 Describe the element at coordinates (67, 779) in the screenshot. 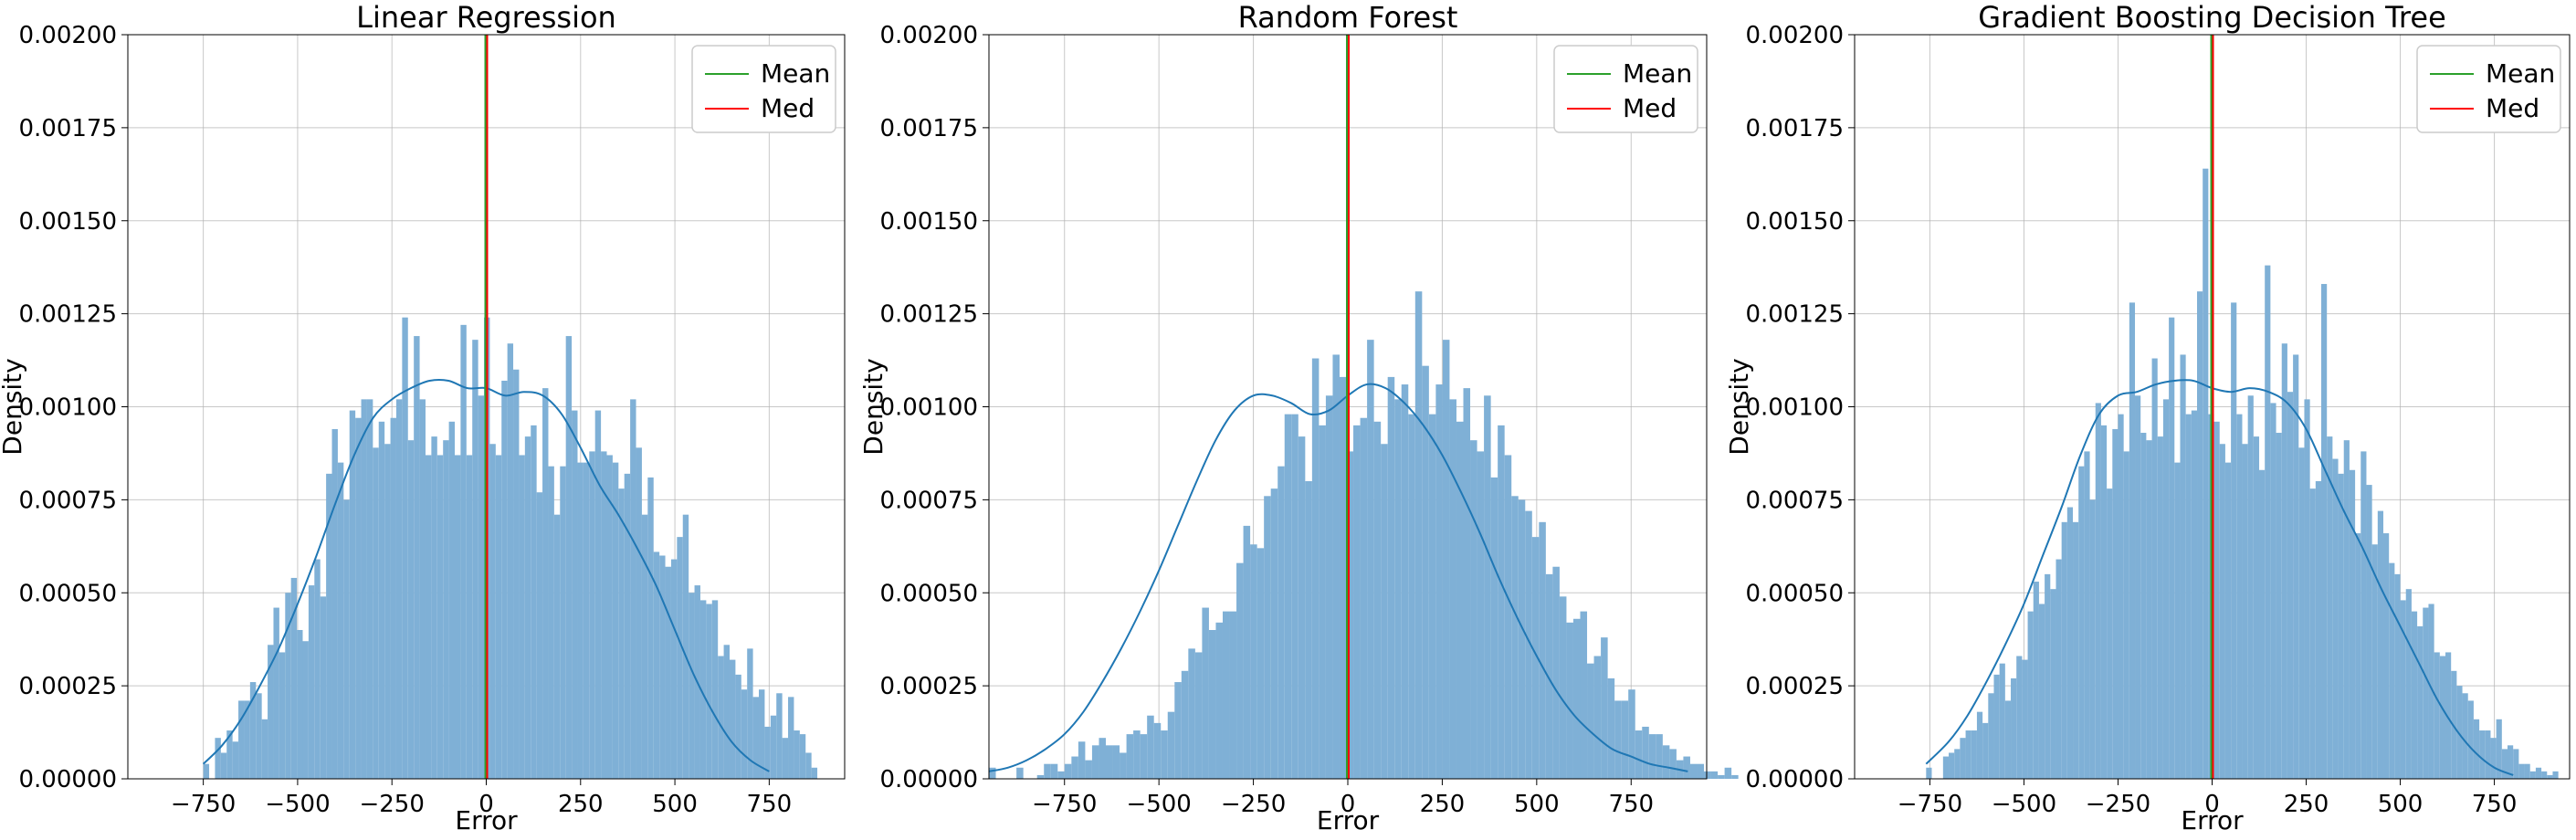

I see `y-tick-label: 0.00000` at that location.